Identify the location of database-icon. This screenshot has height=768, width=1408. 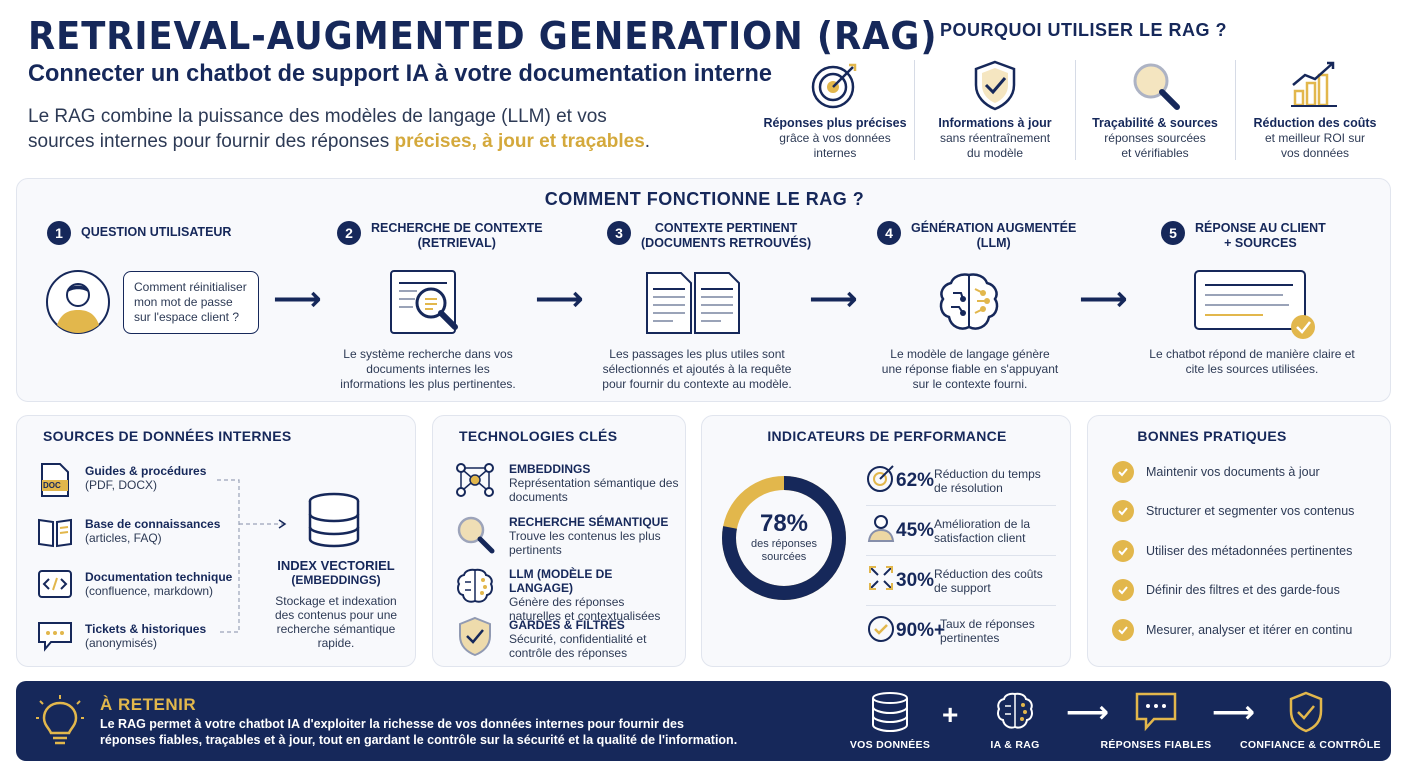
(890, 714).